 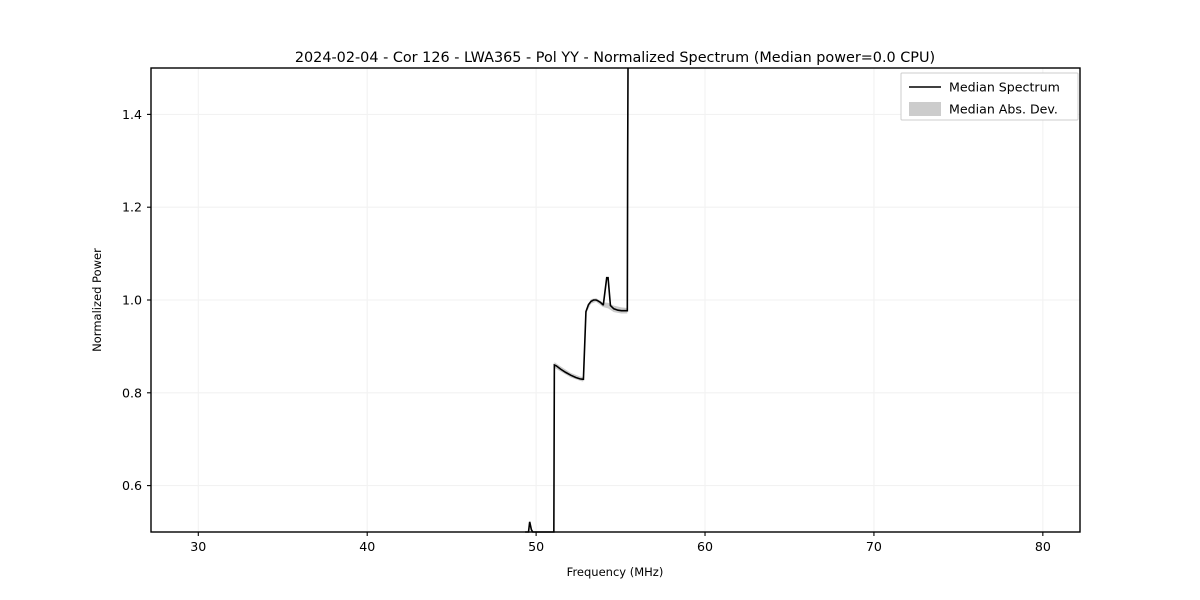 I want to click on chart-legend: Median Spectrum Median Abs. Dev., so click(x=989, y=96).